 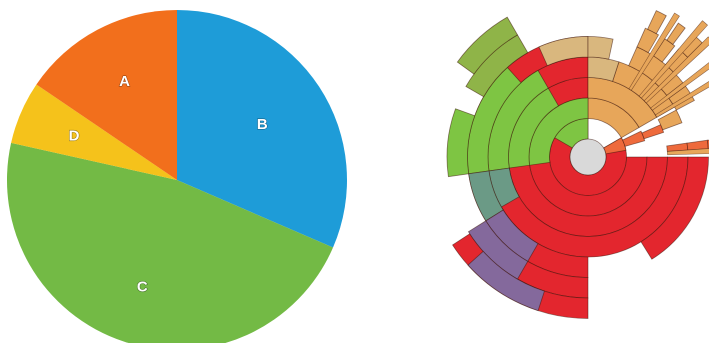 What do you see at coordinates (124, 81) in the screenshot?
I see `pie-label-a: A` at bounding box center [124, 81].